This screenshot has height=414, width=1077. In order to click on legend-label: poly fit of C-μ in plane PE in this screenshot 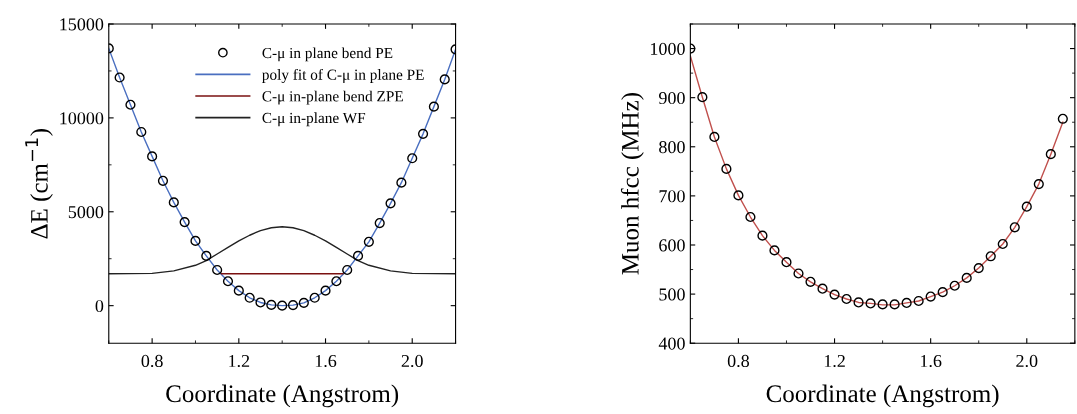, I will do `click(343, 75)`.